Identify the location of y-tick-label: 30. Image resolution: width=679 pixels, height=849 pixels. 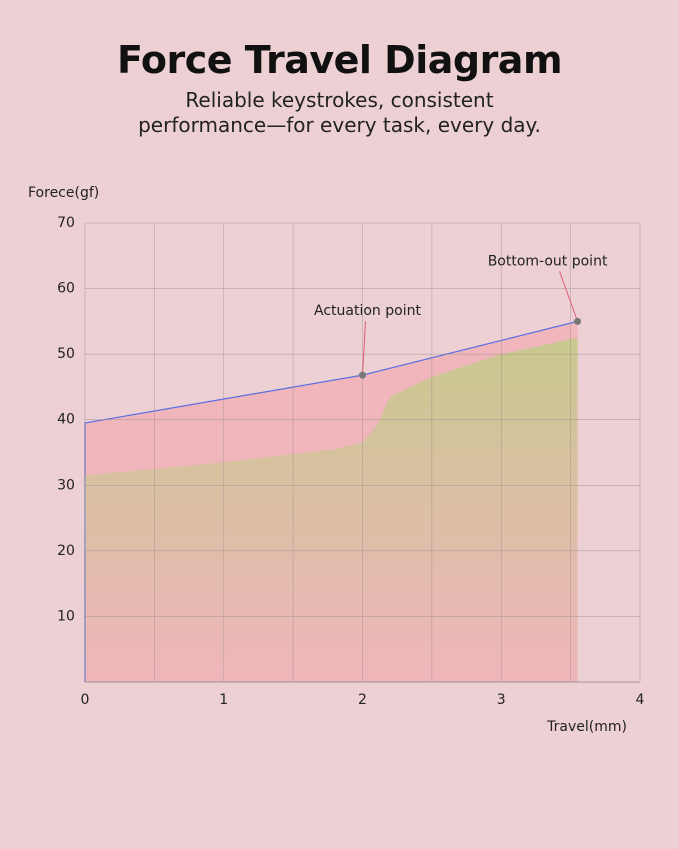
(66, 485).